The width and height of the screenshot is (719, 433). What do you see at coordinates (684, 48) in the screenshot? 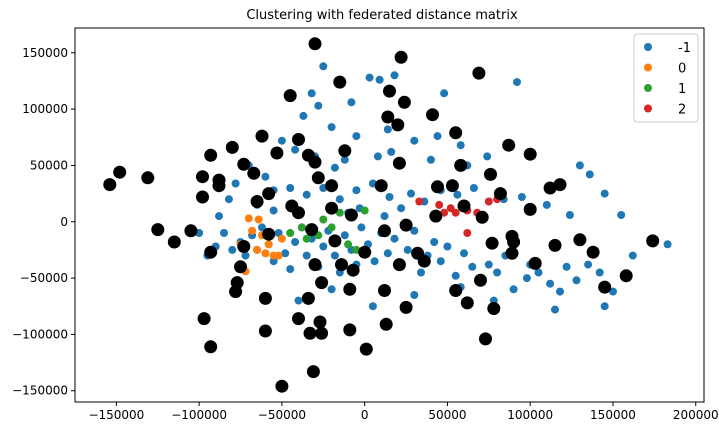
I see `legend-label: -1` at bounding box center [684, 48].